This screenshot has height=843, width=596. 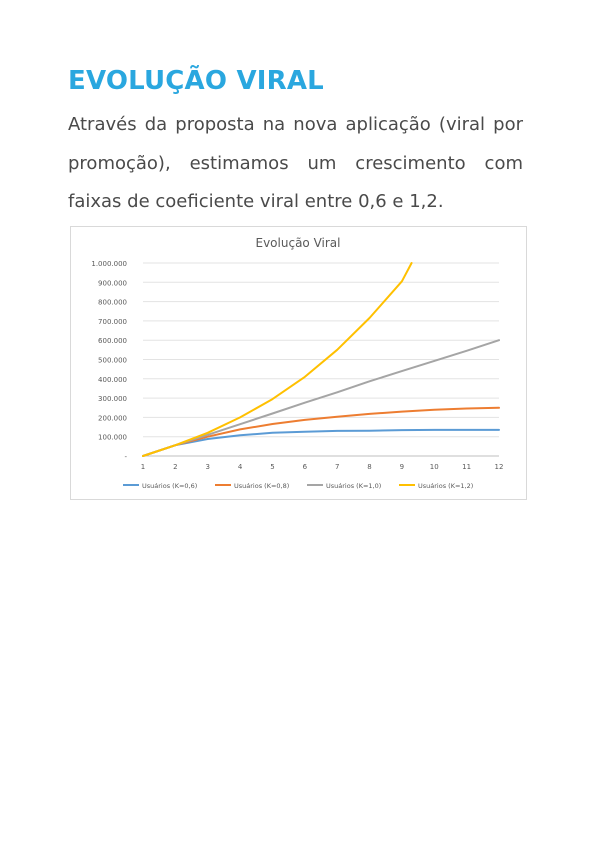 I want to click on x-tick-label: 2, so click(x=175, y=467).